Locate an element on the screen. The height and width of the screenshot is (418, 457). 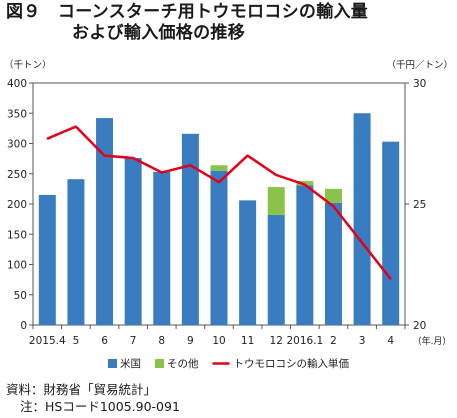
left-axis-tick-label: 0 is located at coordinates (23, 326).